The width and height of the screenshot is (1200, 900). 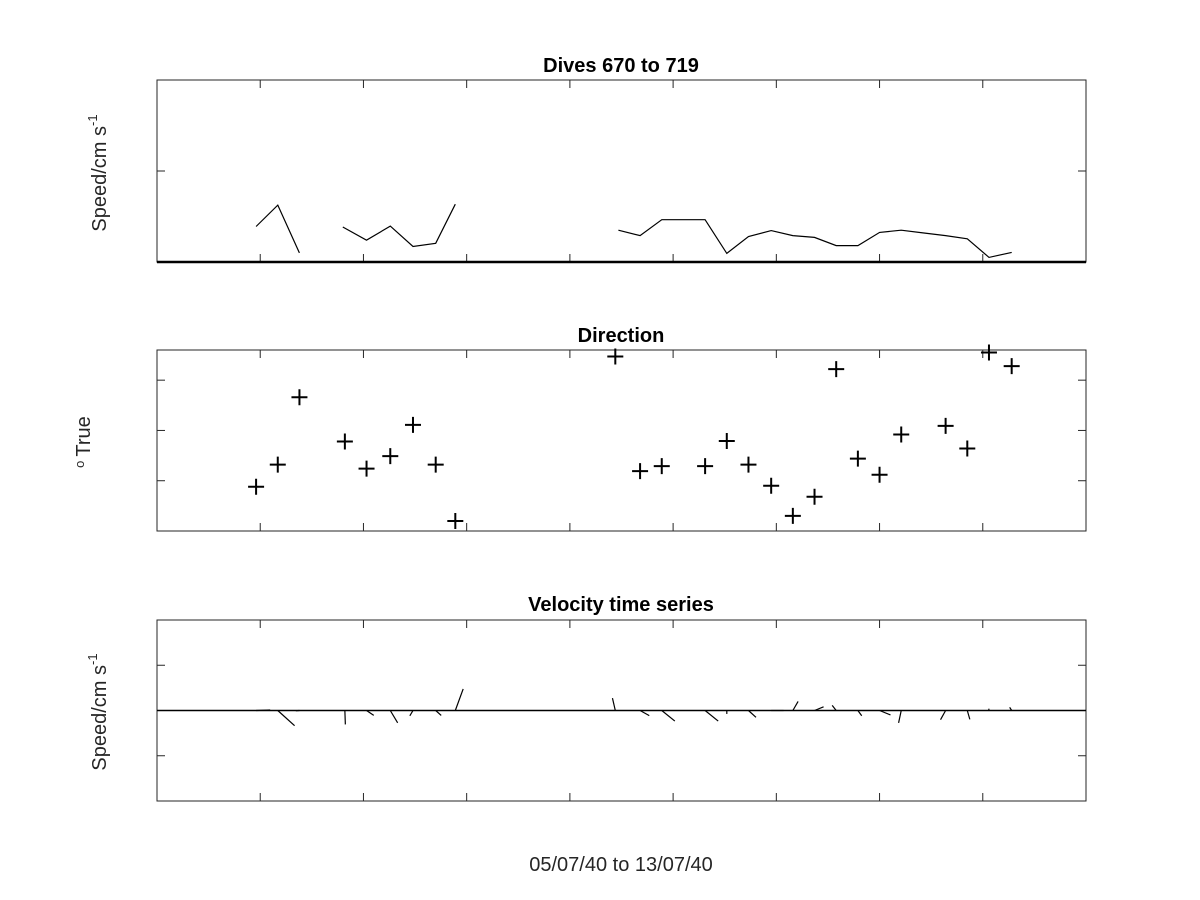 I want to click on velocity-panel-ylabel: Speed/cm s-1, so click(x=98, y=711).